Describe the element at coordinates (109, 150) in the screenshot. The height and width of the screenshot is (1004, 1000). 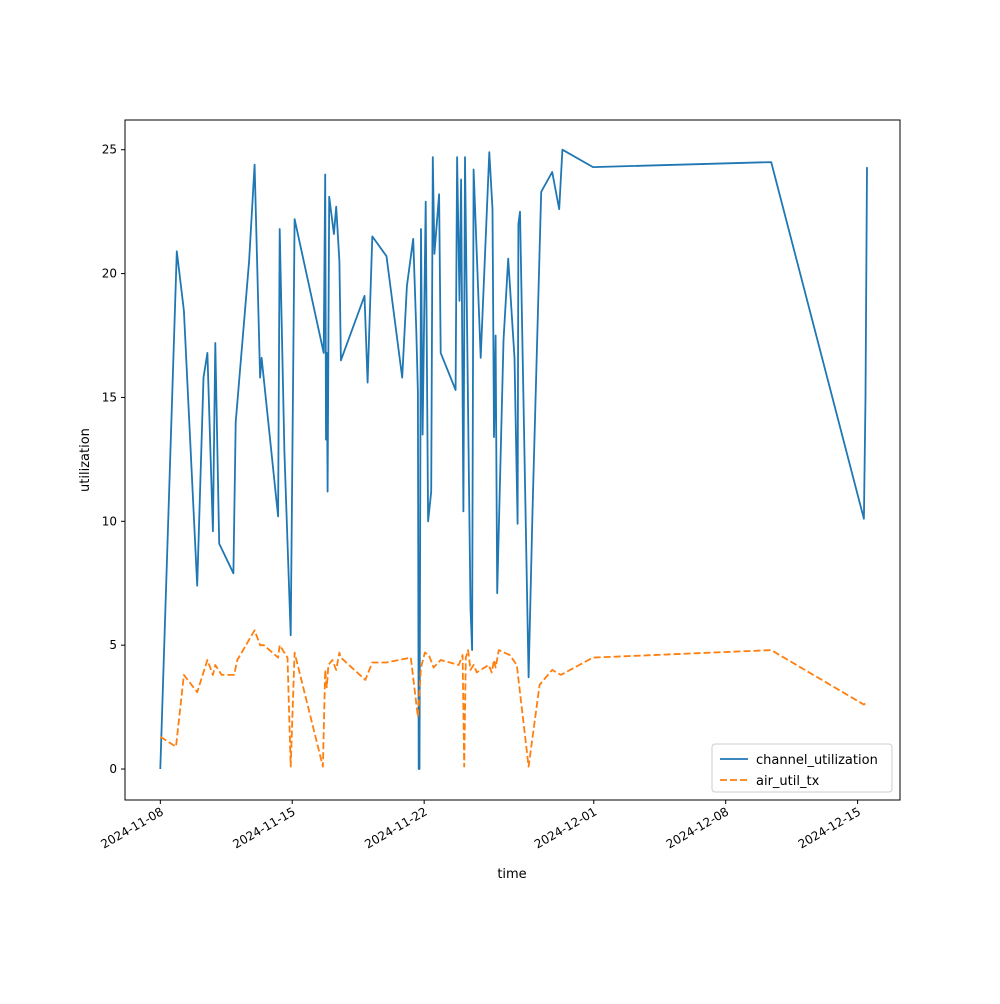
I see `y-tick-label: 25` at that location.